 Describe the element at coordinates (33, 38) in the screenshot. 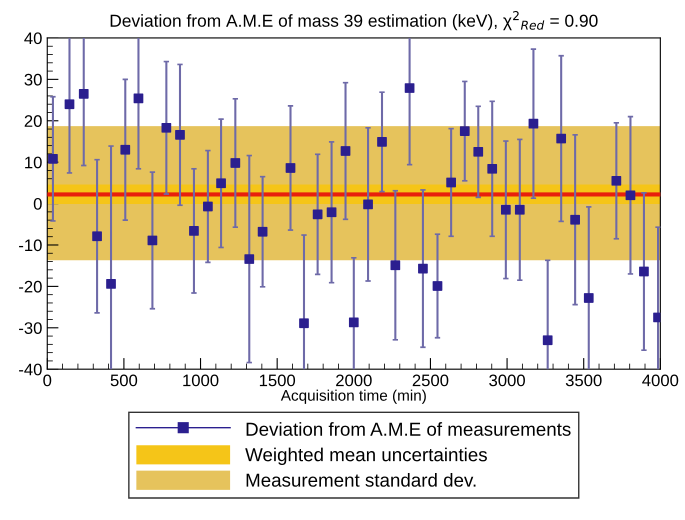

I see `y-tick-label: 40` at that location.